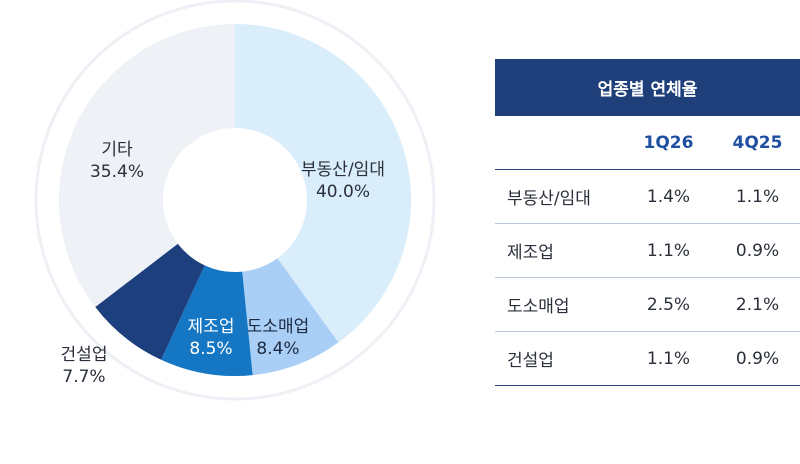  Describe the element at coordinates (757, 304) in the screenshot. I see `row-value-4q25: 2.1%` at that location.